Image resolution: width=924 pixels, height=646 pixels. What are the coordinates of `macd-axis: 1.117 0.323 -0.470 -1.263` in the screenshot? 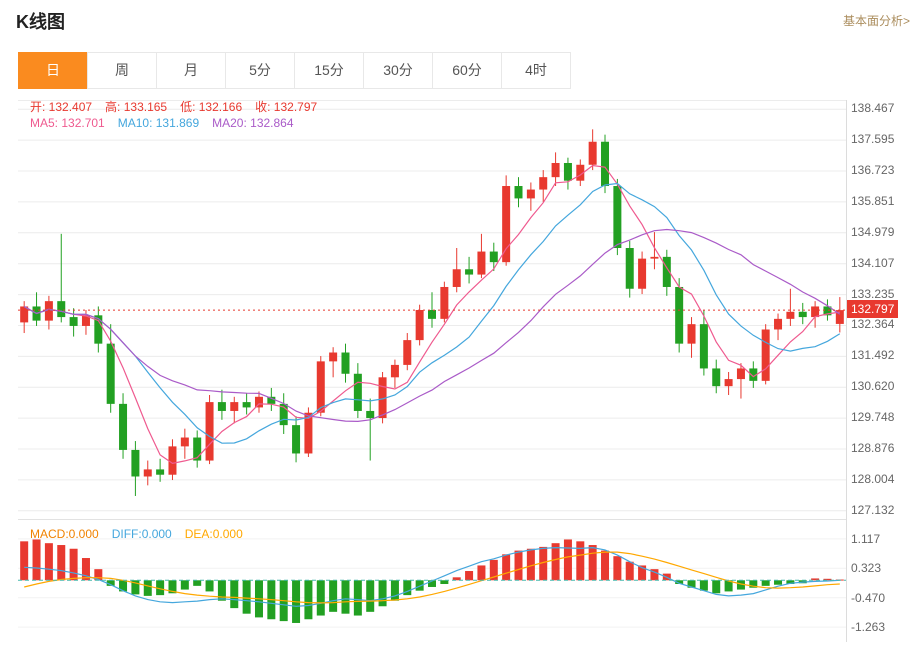 It's located at (887, 583).